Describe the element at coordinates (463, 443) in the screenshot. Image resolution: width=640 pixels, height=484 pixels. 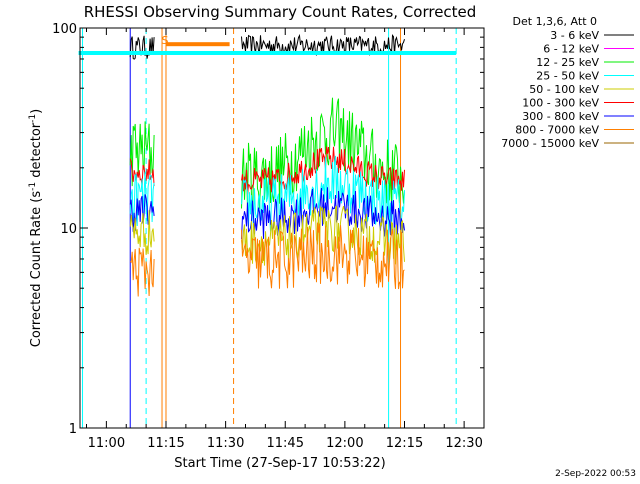
I see `x-tick-label: 12:30` at that location.